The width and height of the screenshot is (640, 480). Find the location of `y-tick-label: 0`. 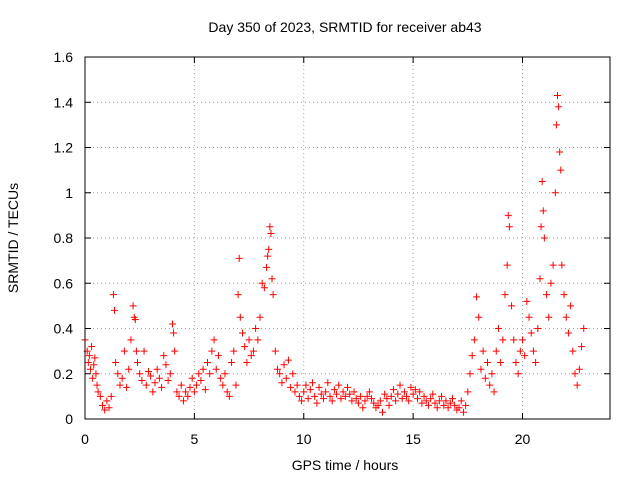

y-tick-label: 0 is located at coordinates (69, 419).